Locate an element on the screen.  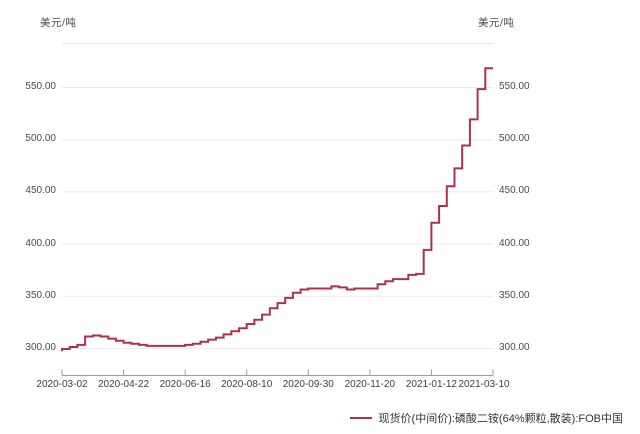
y-axis-unit-right: 美元/吨 is located at coordinates (496, 23).